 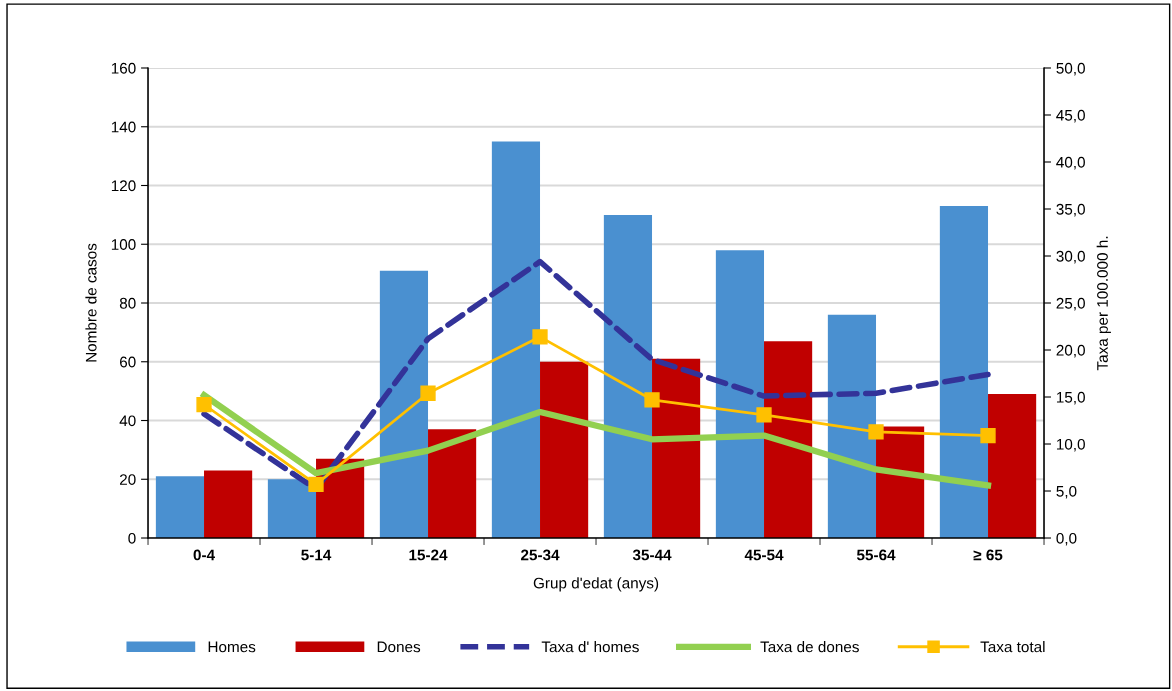 I want to click on y2-tick-label: 35,0, so click(x=1070, y=210).